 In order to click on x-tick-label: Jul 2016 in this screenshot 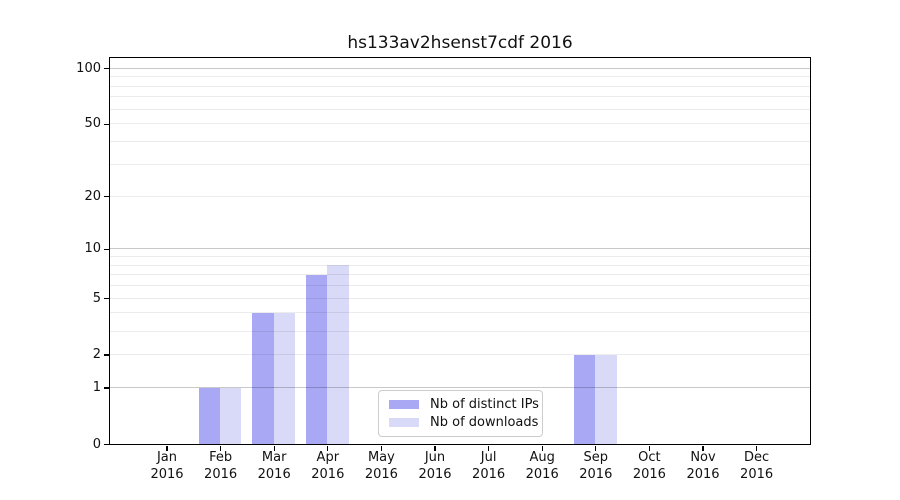, I will do `click(489, 466)`.